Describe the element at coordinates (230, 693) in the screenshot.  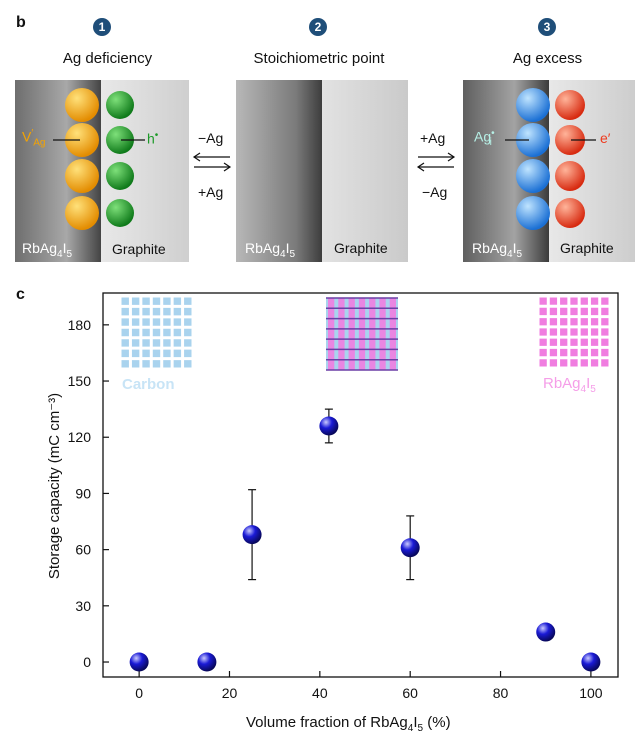
I see `x-tick-label: 20` at that location.